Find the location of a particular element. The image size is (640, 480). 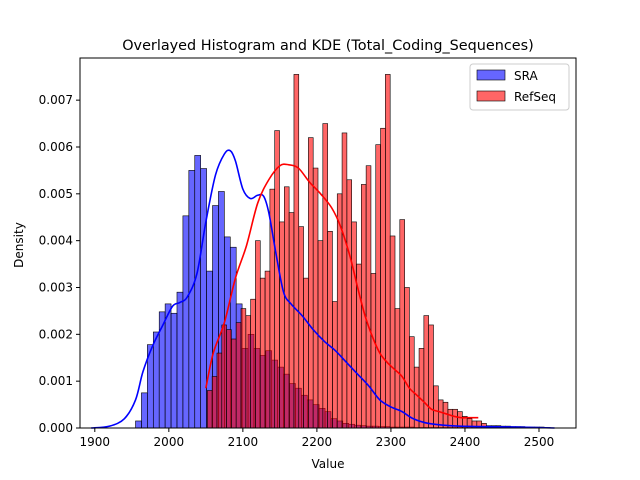

x-axis-ticks: 1900 2000 2100 2200 2300 2400 2500 is located at coordinates (317, 438).